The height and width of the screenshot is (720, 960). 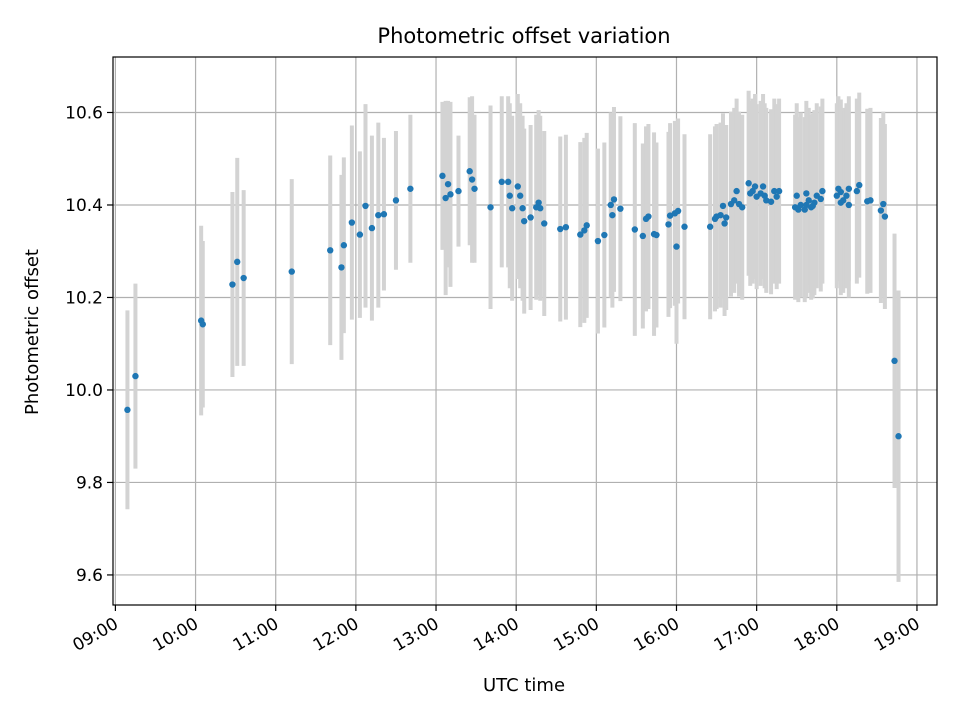 I want to click on y-tick-label: 9.6, so click(x=89, y=576).